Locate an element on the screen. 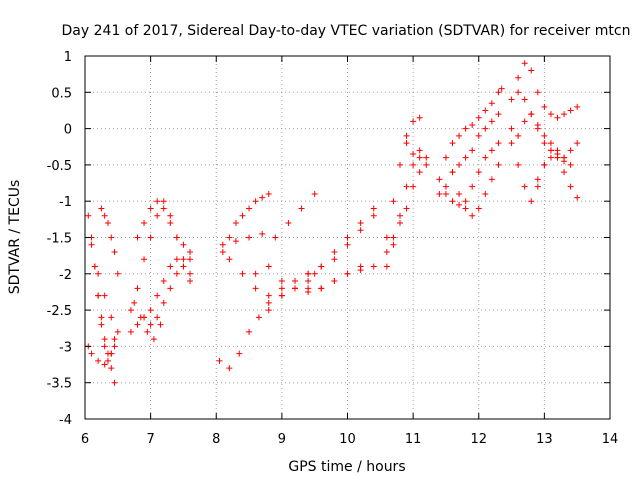 This screenshot has width=640, height=480. series-s4 is located at coordinates (101, 355).